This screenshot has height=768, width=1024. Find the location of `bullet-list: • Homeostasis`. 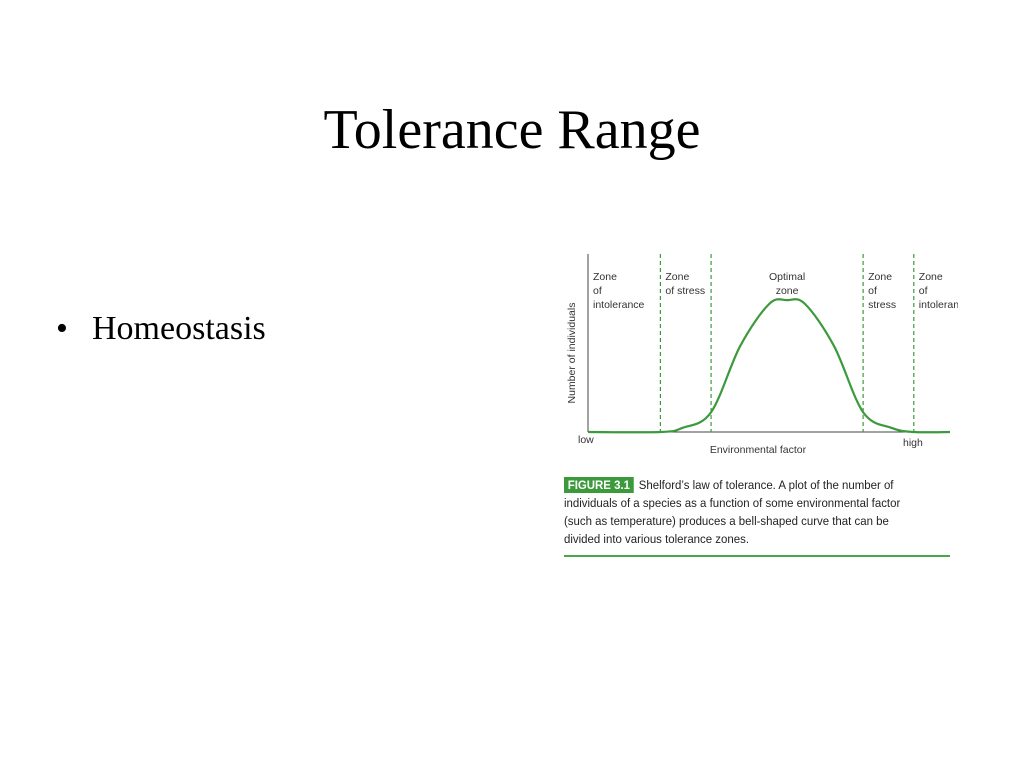

bullet-list: • Homeostasis is located at coordinates (161, 329).